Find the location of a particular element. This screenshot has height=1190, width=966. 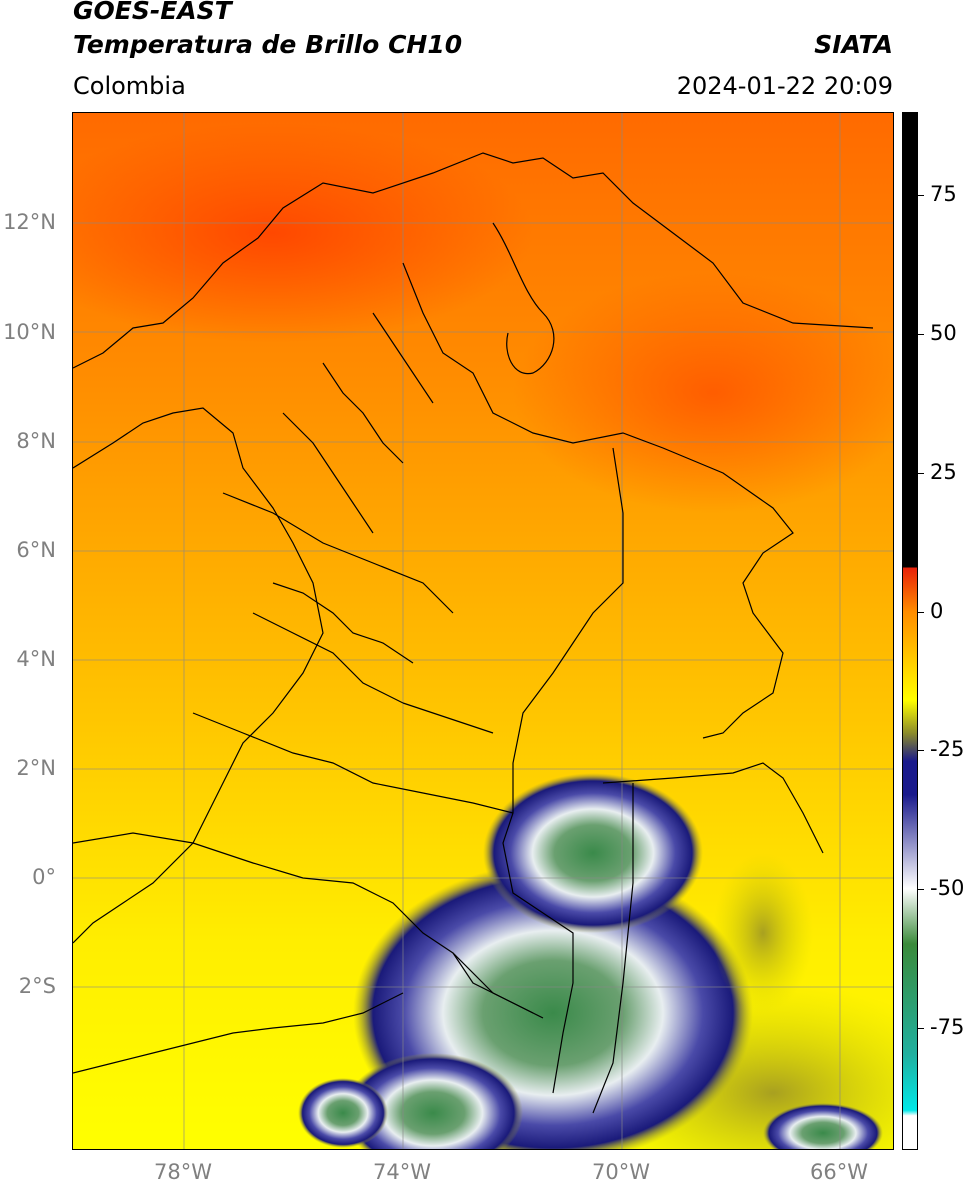

datetime-label: 2024-01-22 20:09 is located at coordinates (784, 86).